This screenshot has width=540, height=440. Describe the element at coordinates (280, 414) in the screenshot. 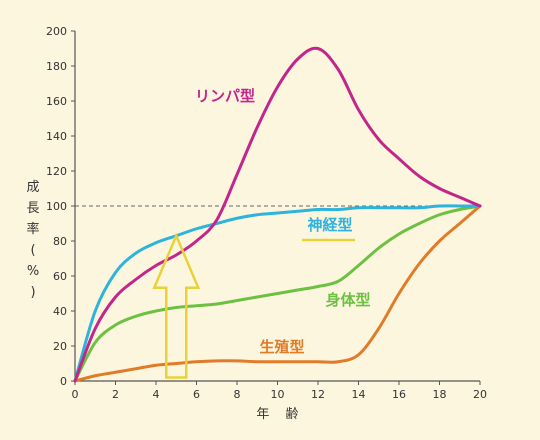

I see `x-axis-label: 年 齢` at that location.